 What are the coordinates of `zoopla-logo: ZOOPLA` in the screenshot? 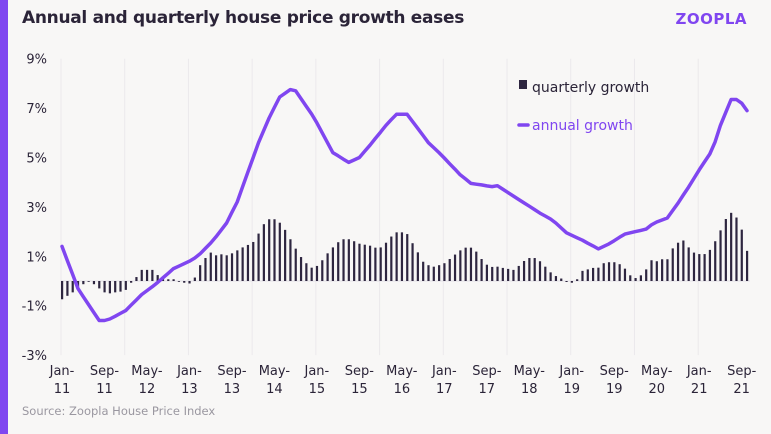 It's located at (711, 19).